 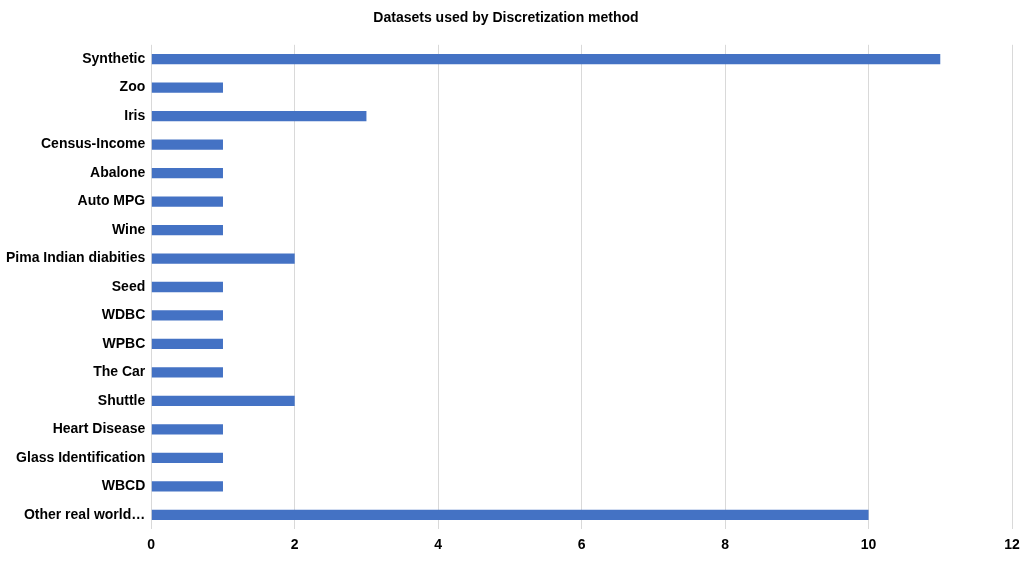 What do you see at coordinates (99, 428) in the screenshot?
I see `y-tick-label: Heart Disease` at bounding box center [99, 428].